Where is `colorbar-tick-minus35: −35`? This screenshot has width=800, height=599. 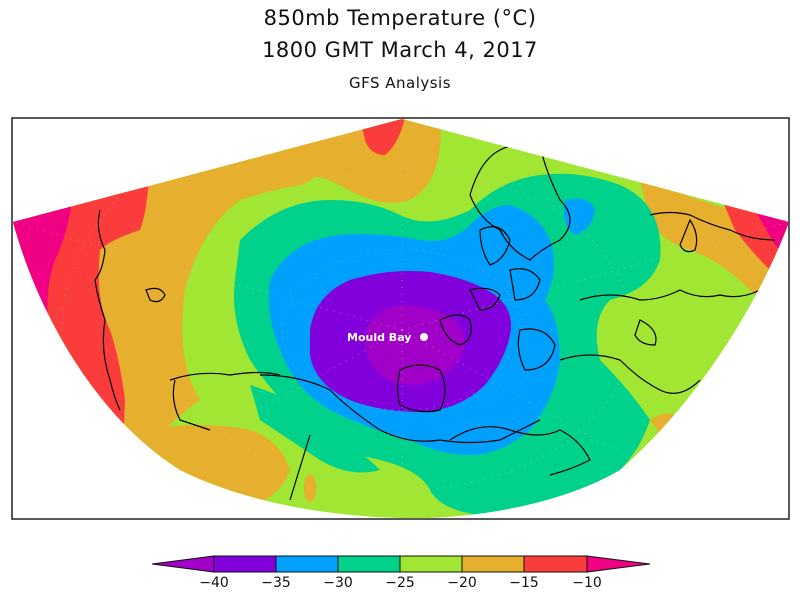 colorbar-tick-minus35: −35 is located at coordinates (276, 583).